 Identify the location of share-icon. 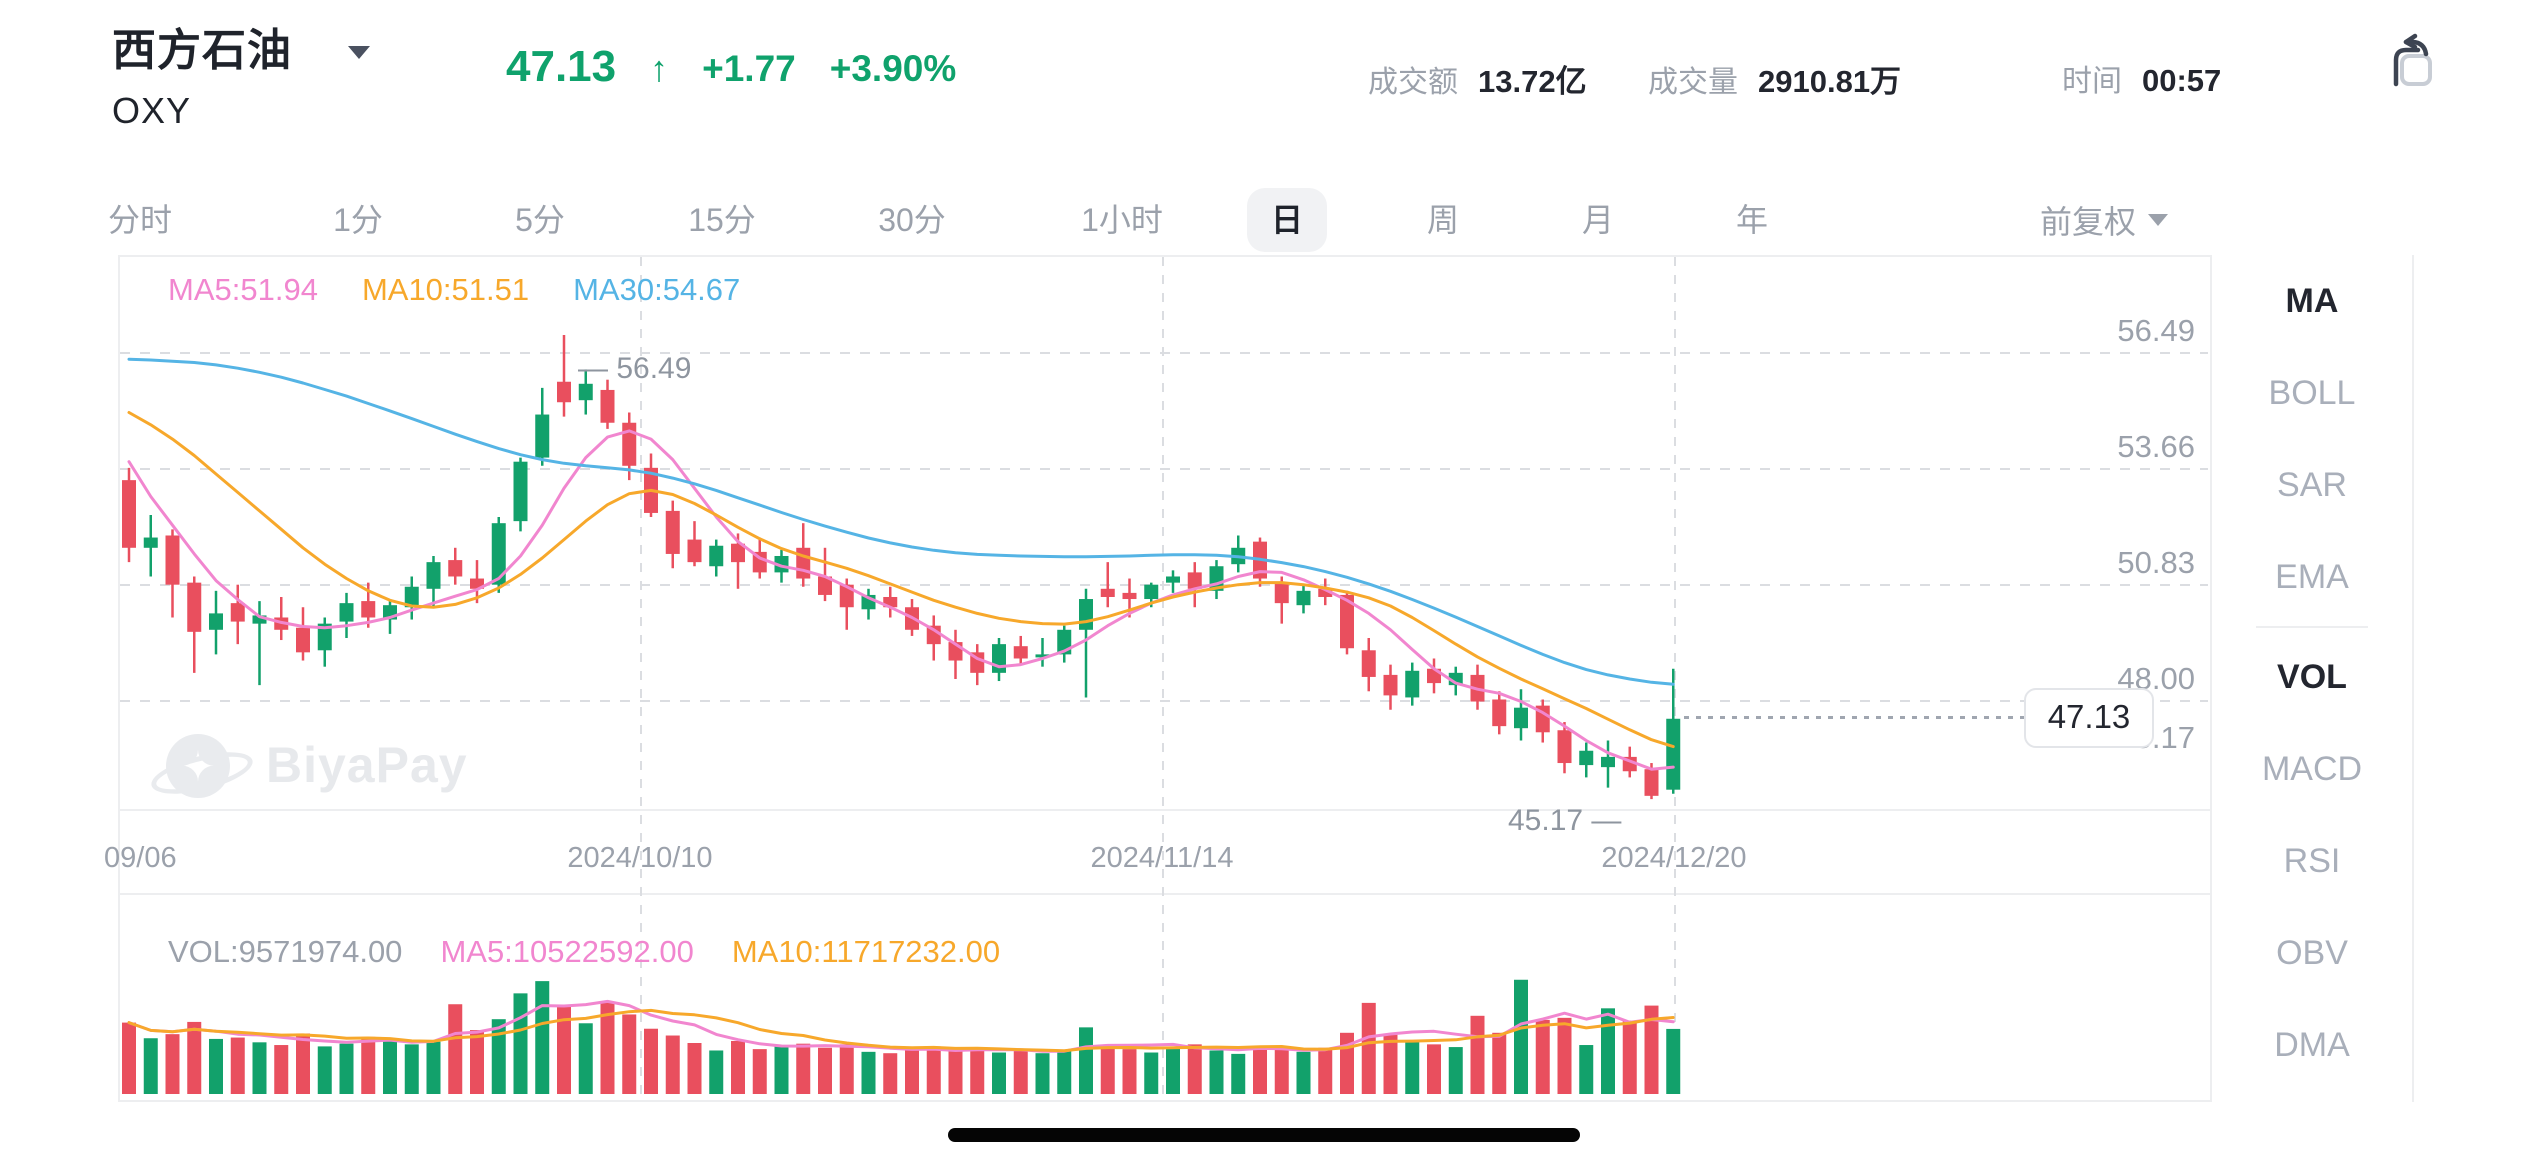
(2412, 60).